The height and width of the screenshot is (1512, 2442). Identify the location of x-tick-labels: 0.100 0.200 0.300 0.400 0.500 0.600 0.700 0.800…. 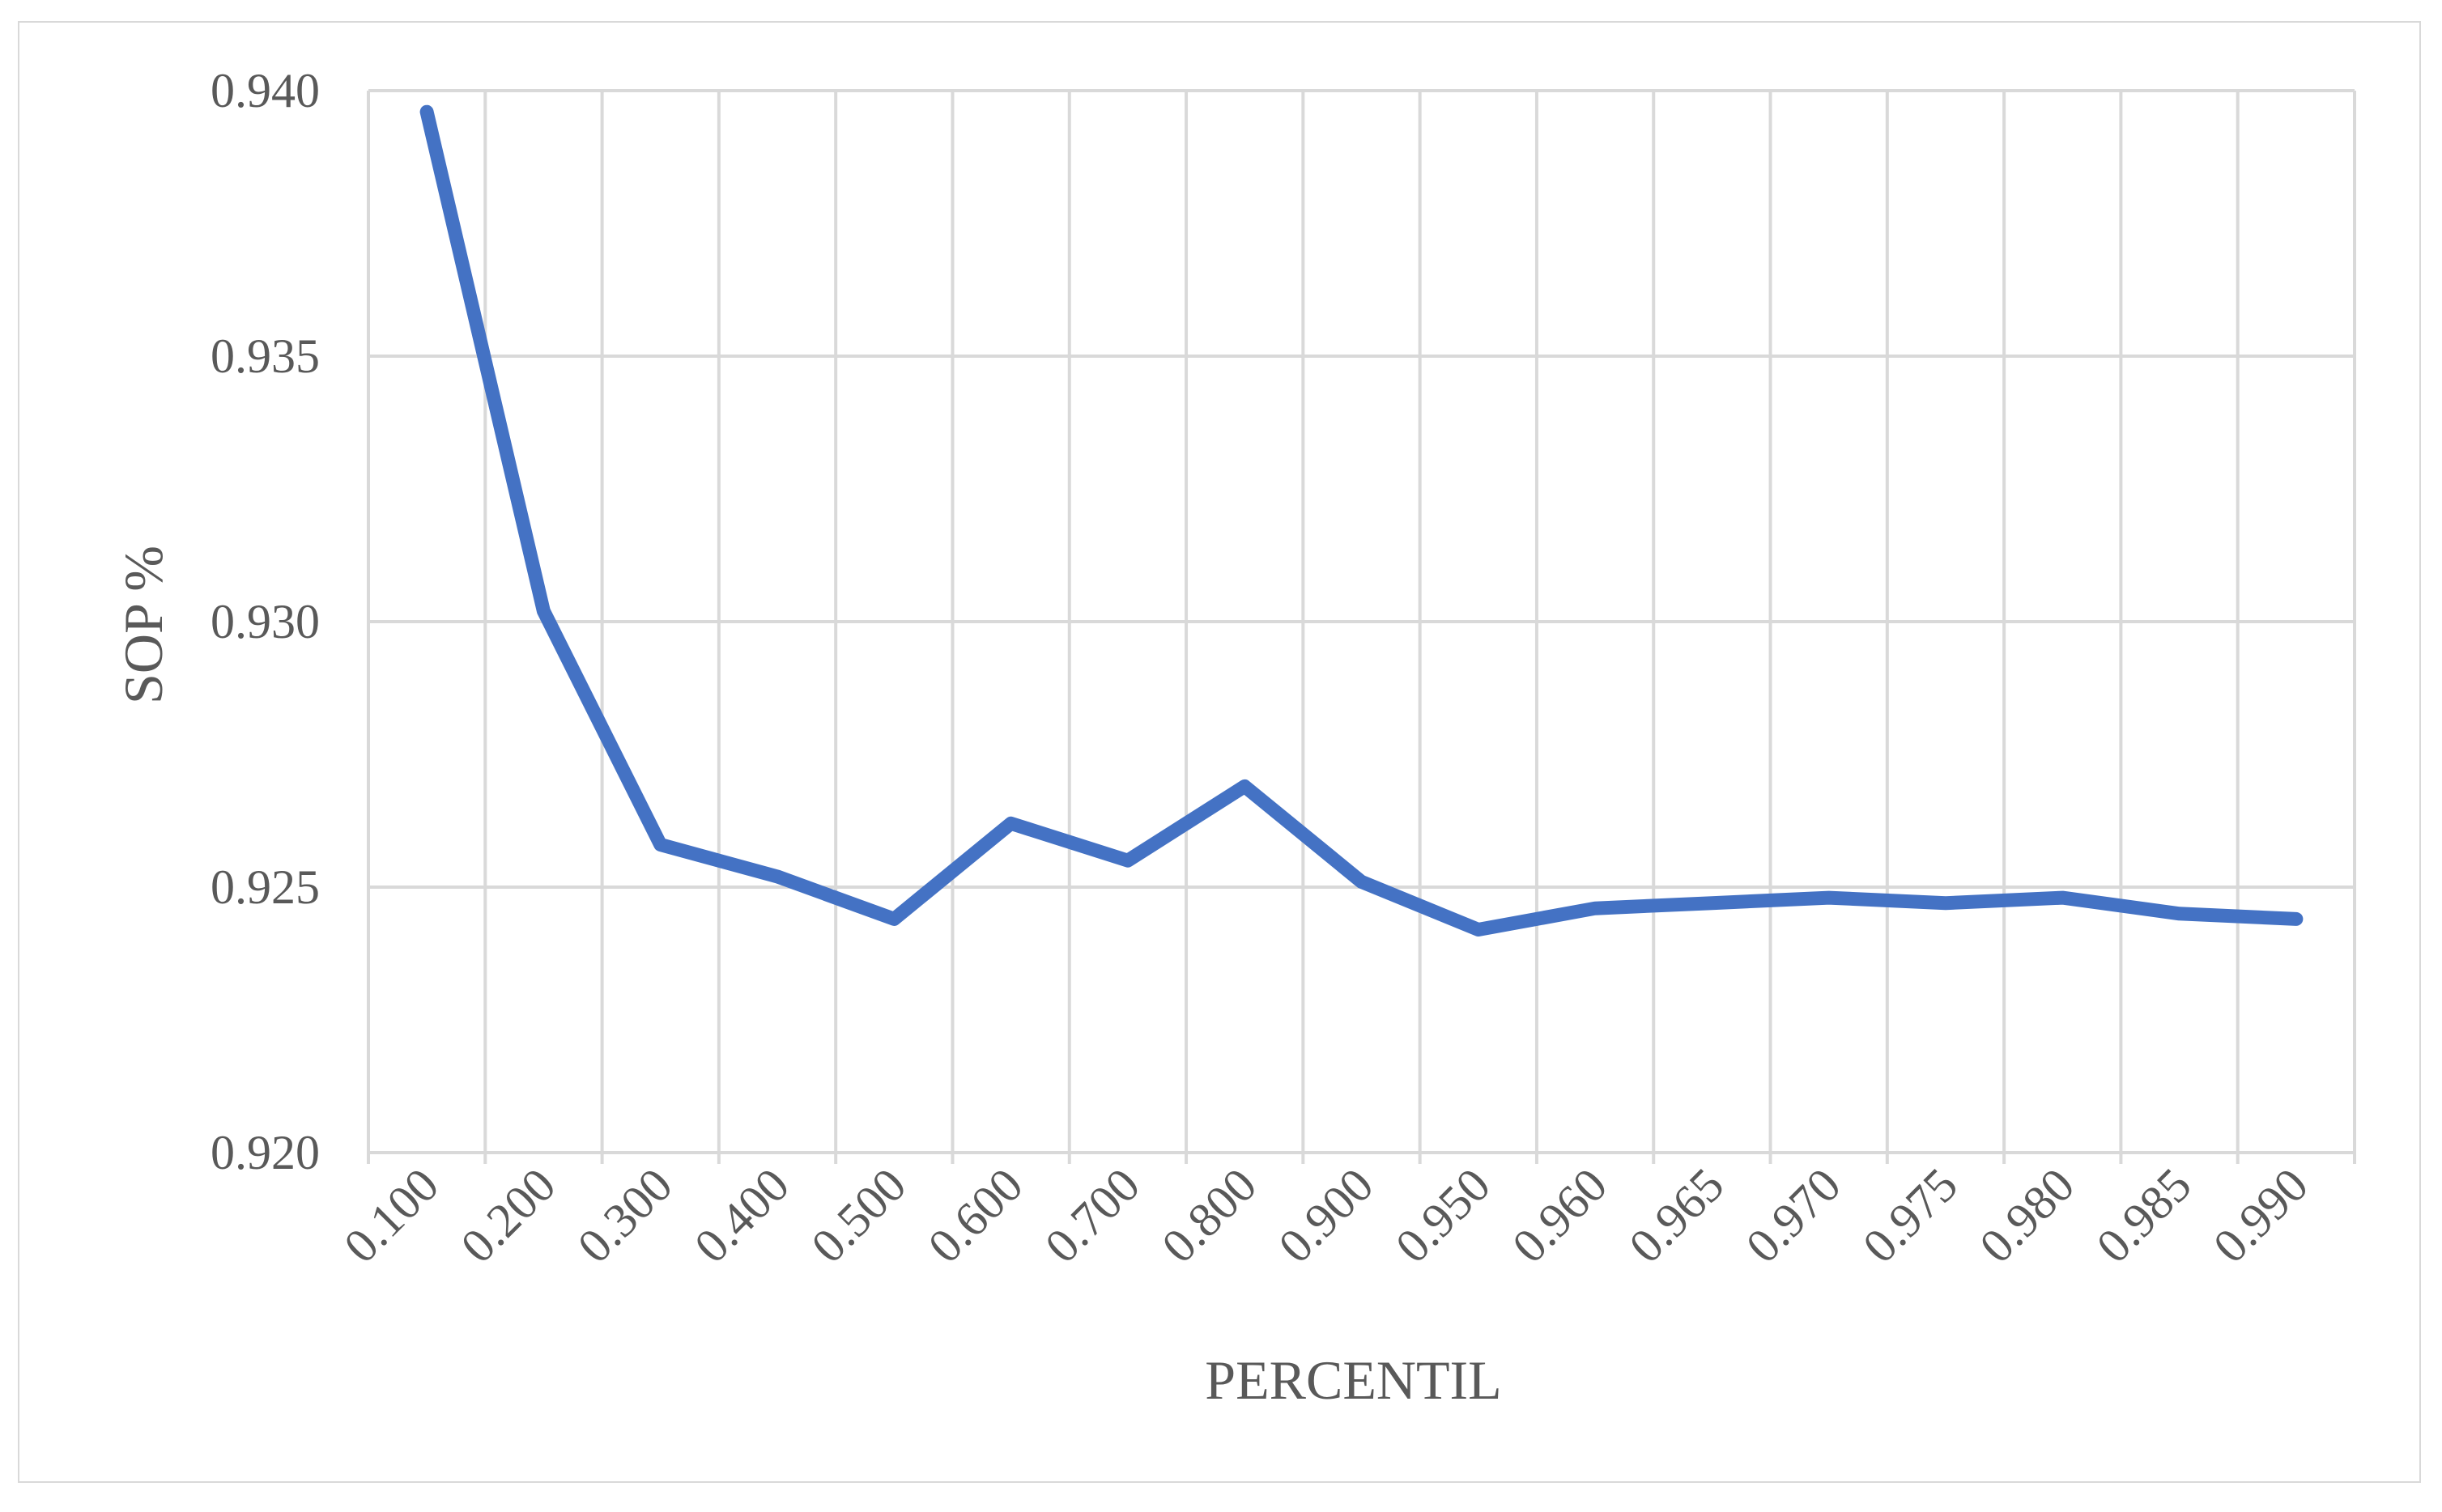
(1326, 1215).